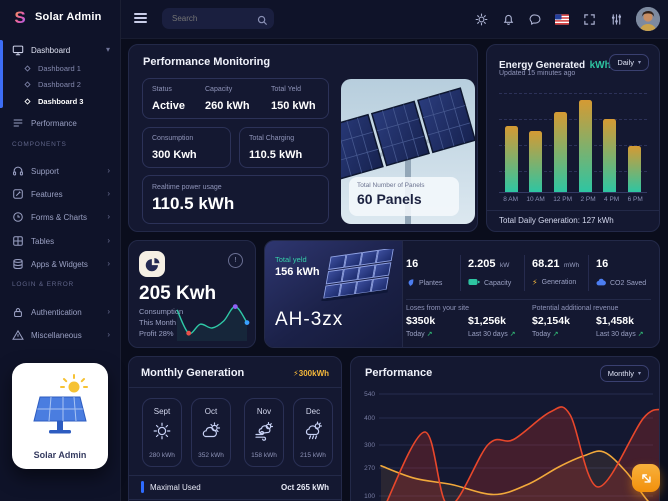 The height and width of the screenshot is (501, 668). What do you see at coordinates (60, 217) in the screenshot?
I see `sidebar-item-forms-charts: Forms & Charts ›` at bounding box center [60, 217].